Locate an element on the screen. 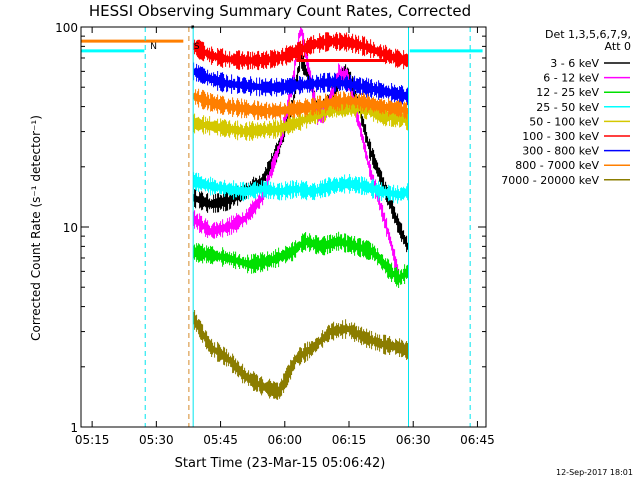 The width and height of the screenshot is (640, 480). series-12-25-kev-line is located at coordinates (301, 259).